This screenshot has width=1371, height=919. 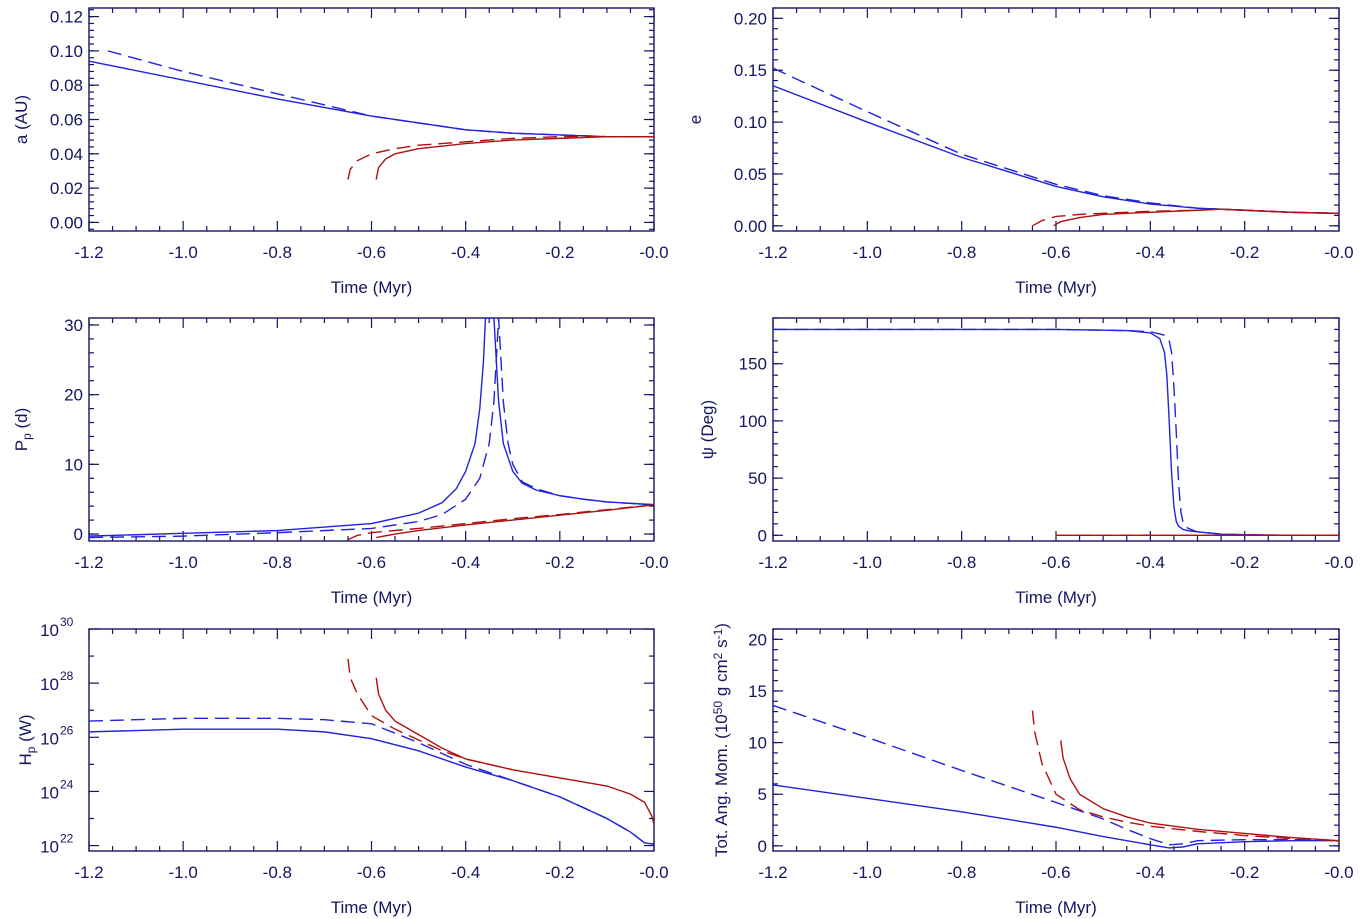 I want to click on y-tick-exponent: 26, so click(x=67, y=730).